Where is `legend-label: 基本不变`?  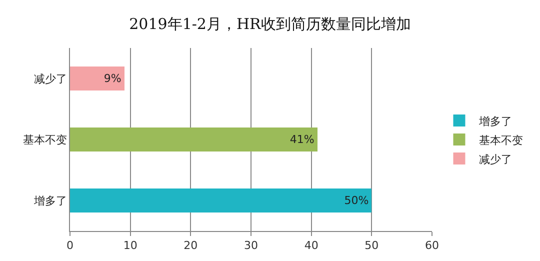 legend-label: 基本不变 is located at coordinates (501, 140).